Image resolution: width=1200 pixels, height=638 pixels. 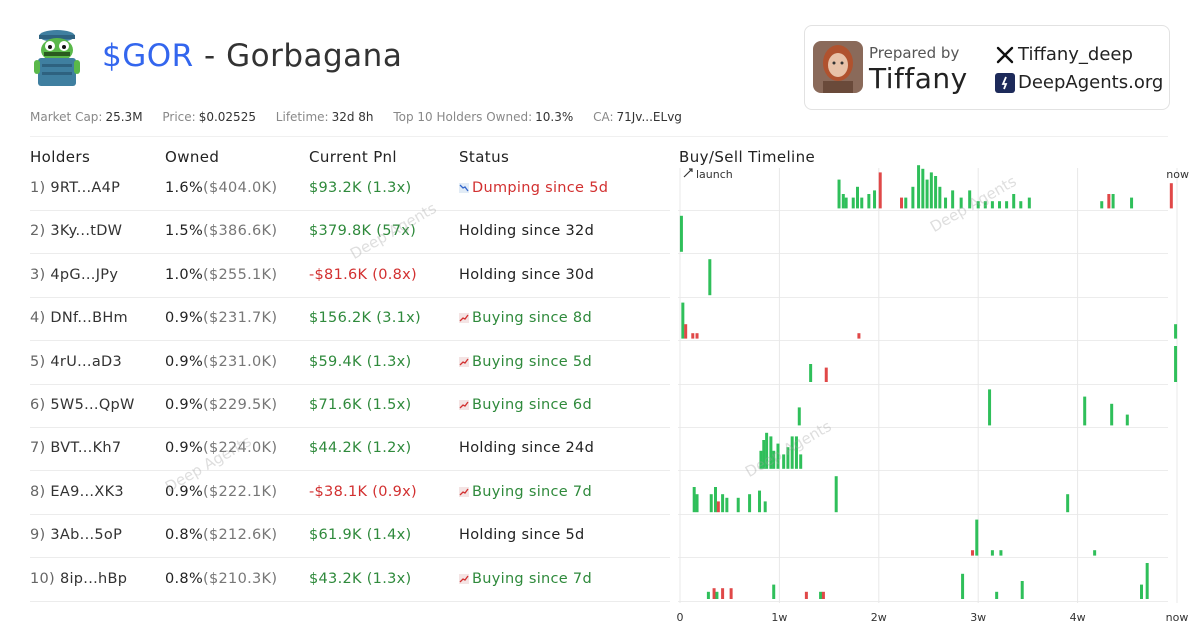 What do you see at coordinates (76, 448) in the screenshot?
I see `holder-address: 7) BVT...Kh7` at bounding box center [76, 448].